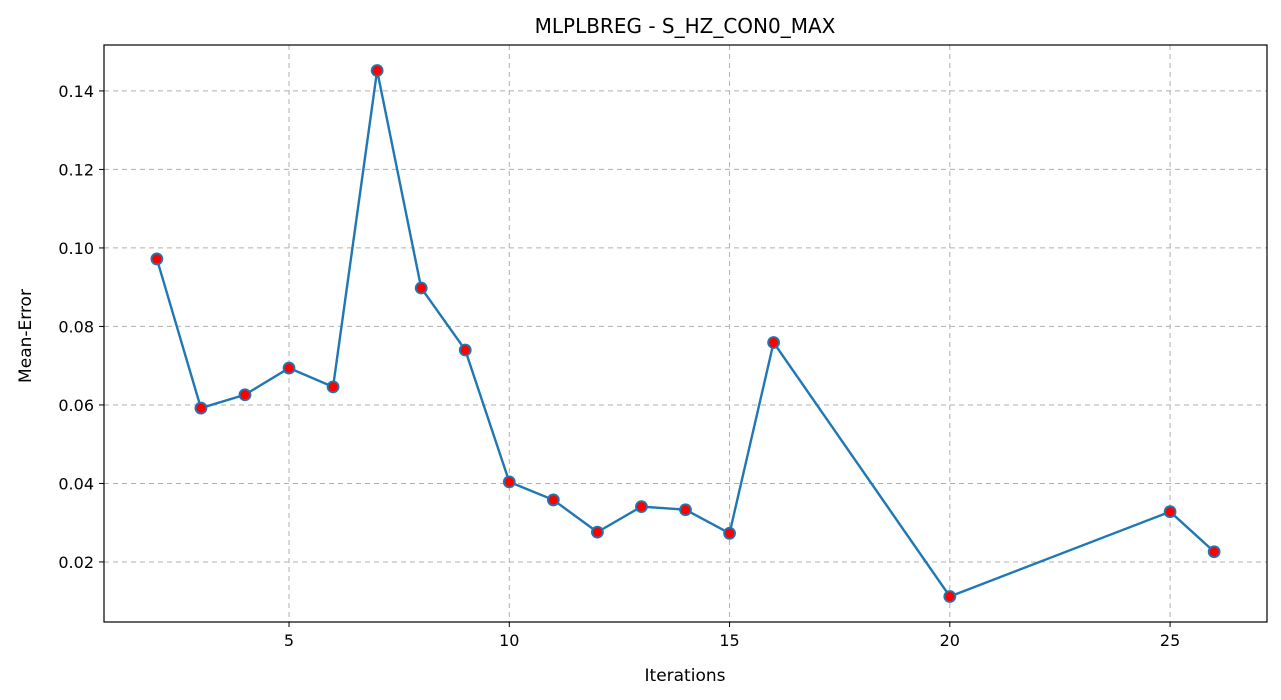 The height and width of the screenshot is (700, 1281). I want to click on x-tick-label: 20, so click(950, 640).